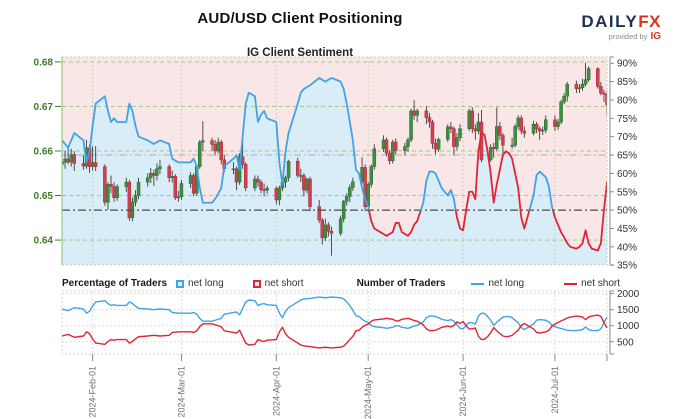 The width and height of the screenshot is (675, 419). What do you see at coordinates (44, 151) in the screenshot?
I see `price-tick-label: 0.66` at bounding box center [44, 151].